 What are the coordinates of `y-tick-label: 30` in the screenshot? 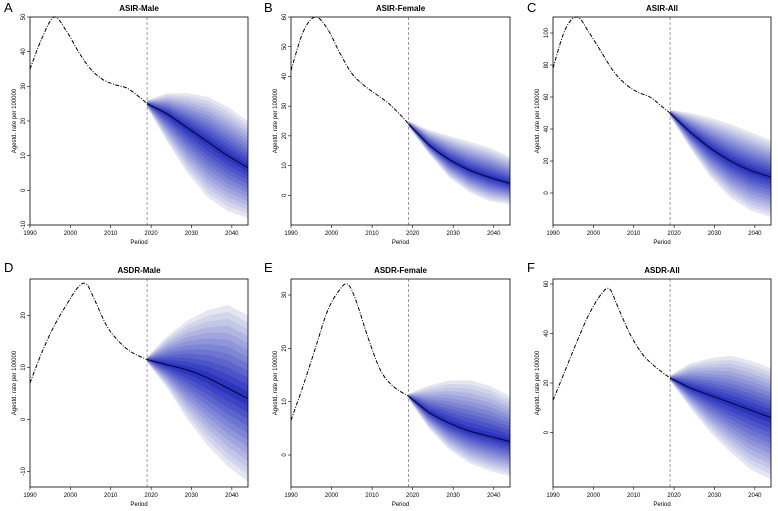 It's located at (285, 105).